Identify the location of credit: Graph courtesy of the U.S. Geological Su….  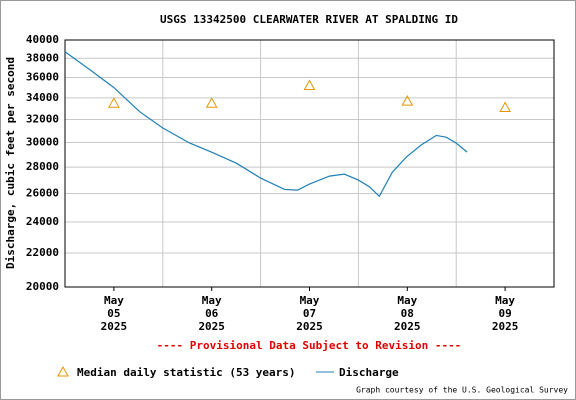
(462, 390).